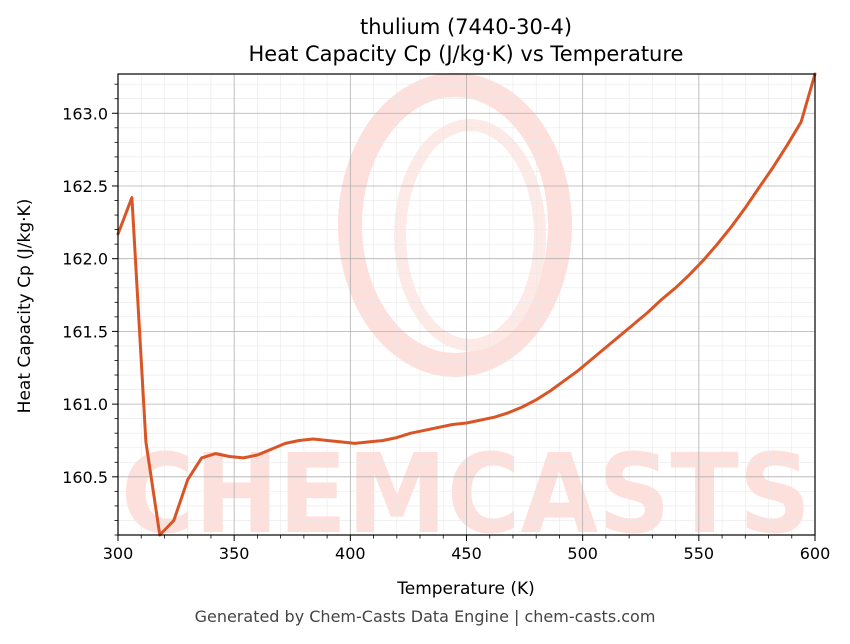 The image size is (850, 644). Describe the element at coordinates (85, 186) in the screenshot. I see `y-tick-label: 162.5` at that location.